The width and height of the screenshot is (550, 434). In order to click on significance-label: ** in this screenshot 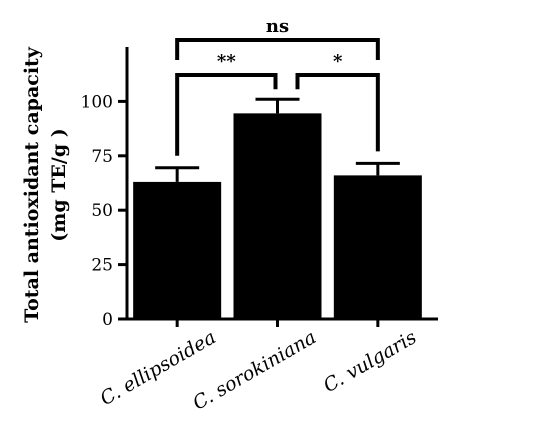, I will do `click(226, 61)`.